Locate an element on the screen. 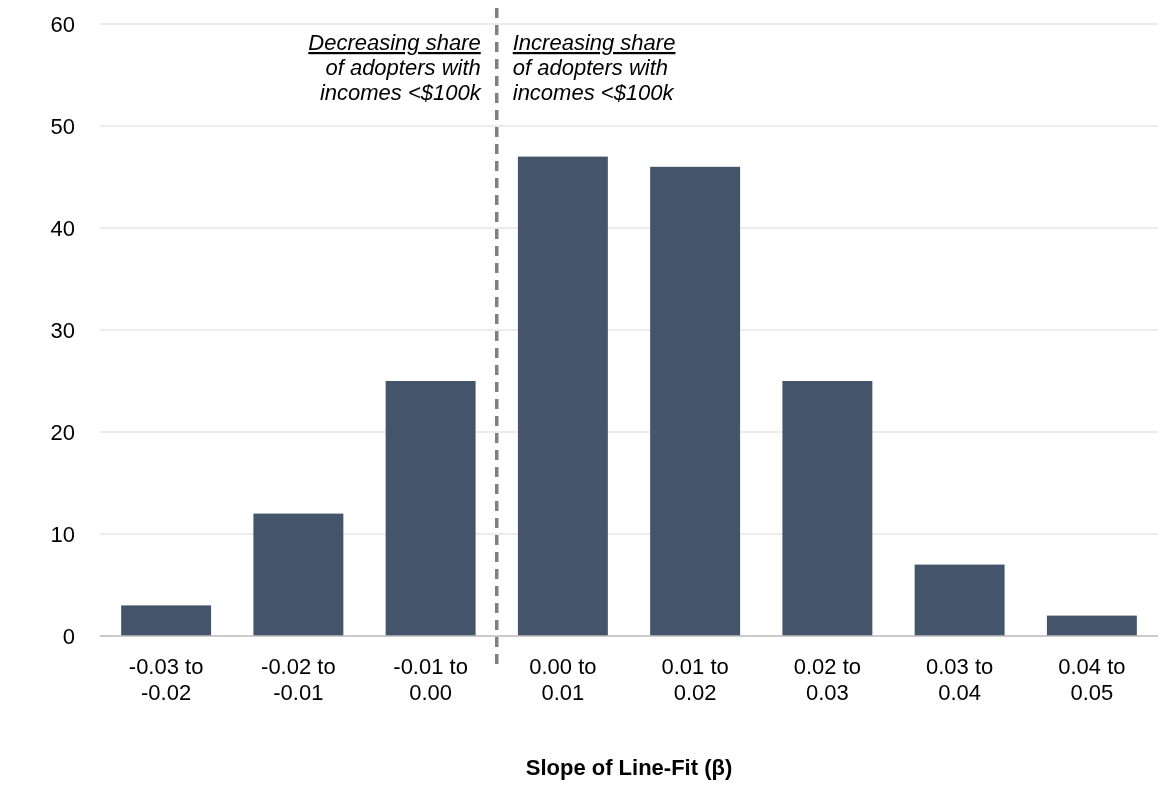  y-tick-label: 10 is located at coordinates (62, 534).